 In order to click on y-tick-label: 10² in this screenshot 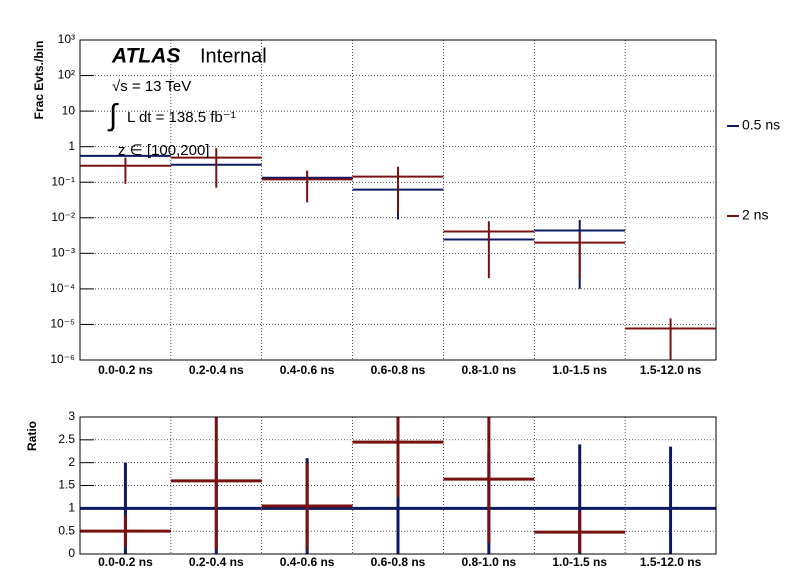, I will do `click(66, 75)`.